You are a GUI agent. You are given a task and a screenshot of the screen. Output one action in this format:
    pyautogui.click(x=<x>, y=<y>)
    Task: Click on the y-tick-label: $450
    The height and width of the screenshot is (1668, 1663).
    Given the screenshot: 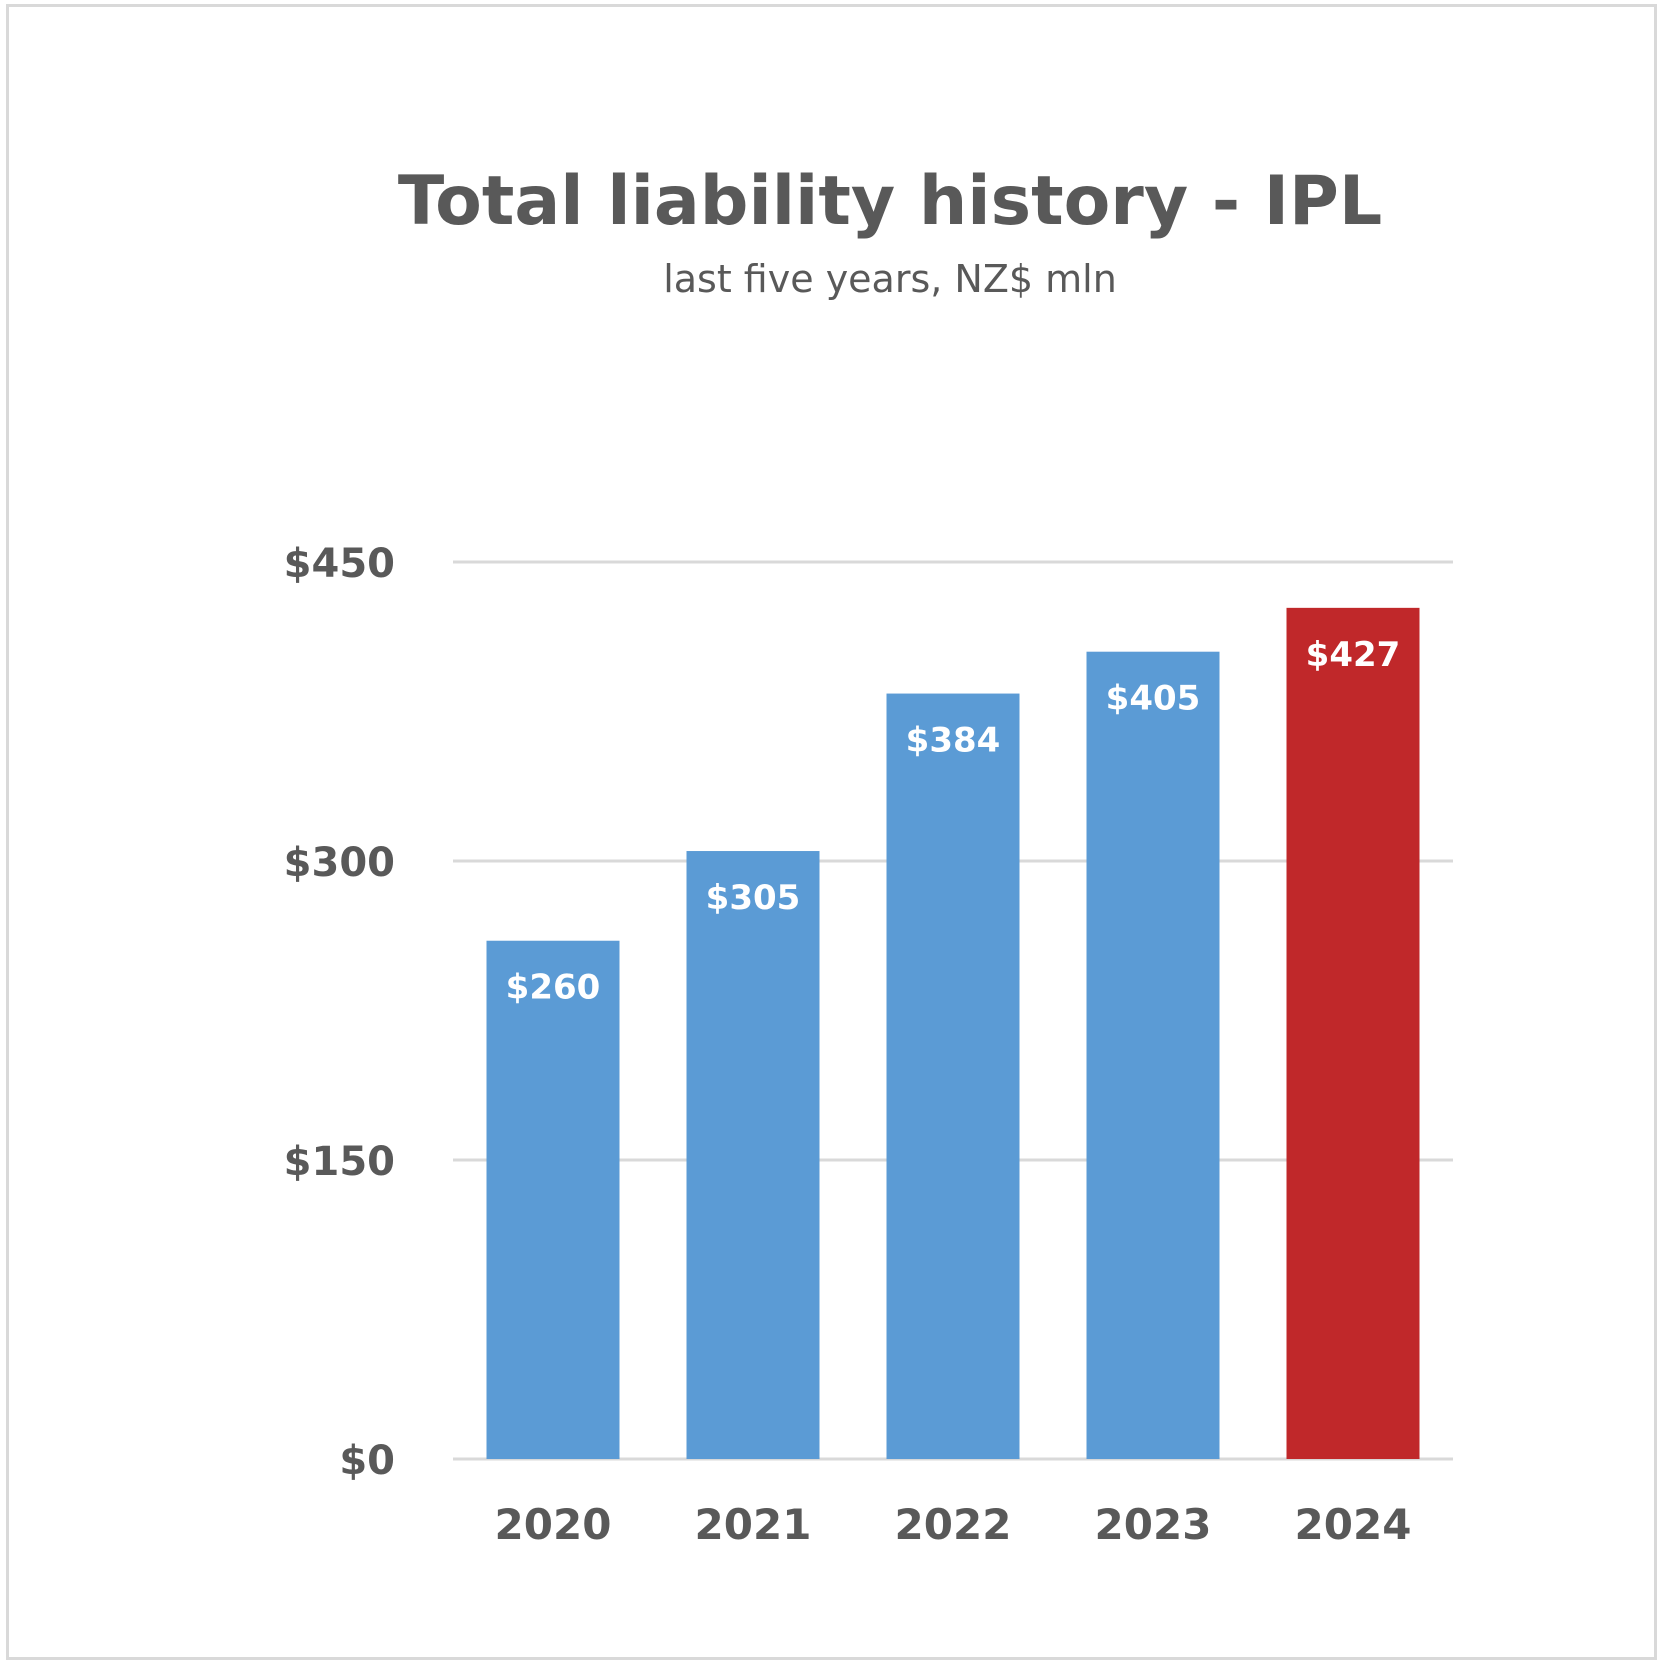 What is the action you would take?
    pyautogui.click(x=339, y=564)
    